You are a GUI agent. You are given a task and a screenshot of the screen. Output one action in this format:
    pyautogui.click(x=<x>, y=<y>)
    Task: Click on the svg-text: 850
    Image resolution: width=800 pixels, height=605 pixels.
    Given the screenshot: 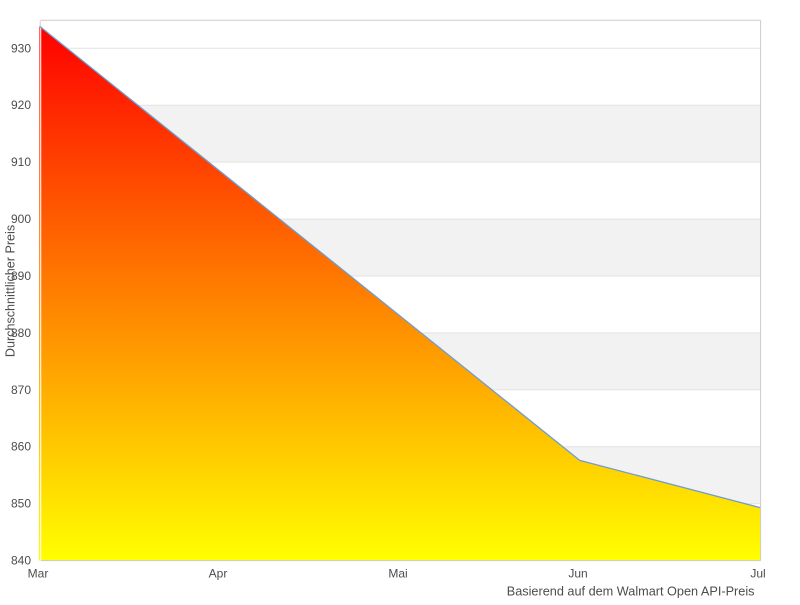 What is the action you would take?
    pyautogui.click(x=21, y=504)
    